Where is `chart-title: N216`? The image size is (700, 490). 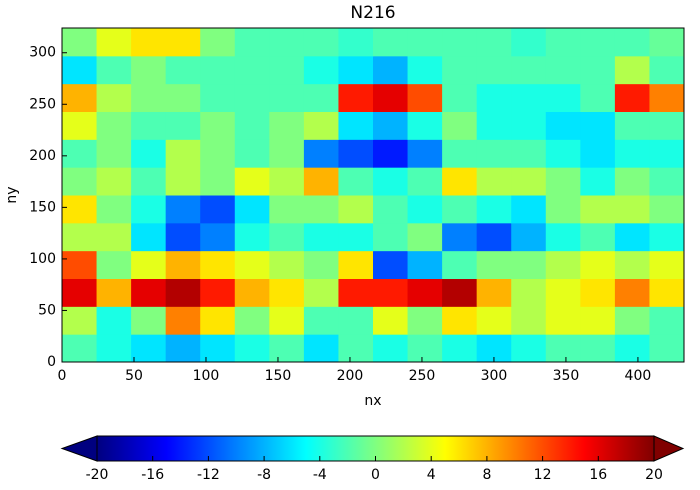
chart-title: N216 is located at coordinates (372, 13).